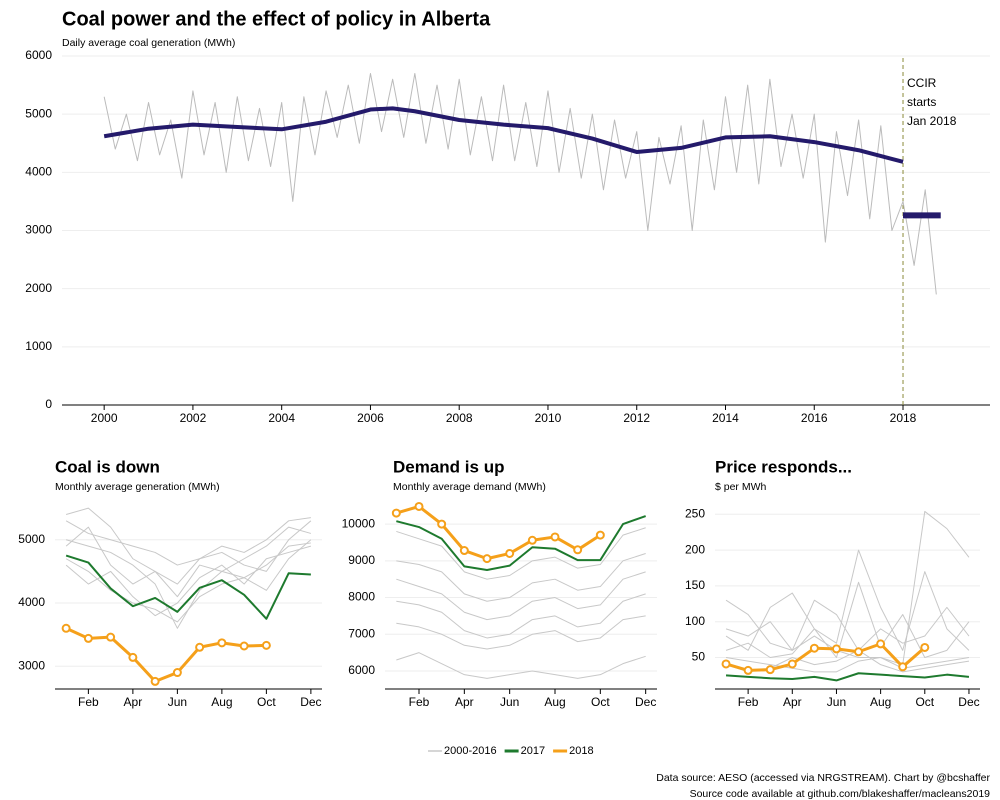  Describe the element at coordinates (699, 657) in the screenshot. I see `y-tick-label: 50` at that location.